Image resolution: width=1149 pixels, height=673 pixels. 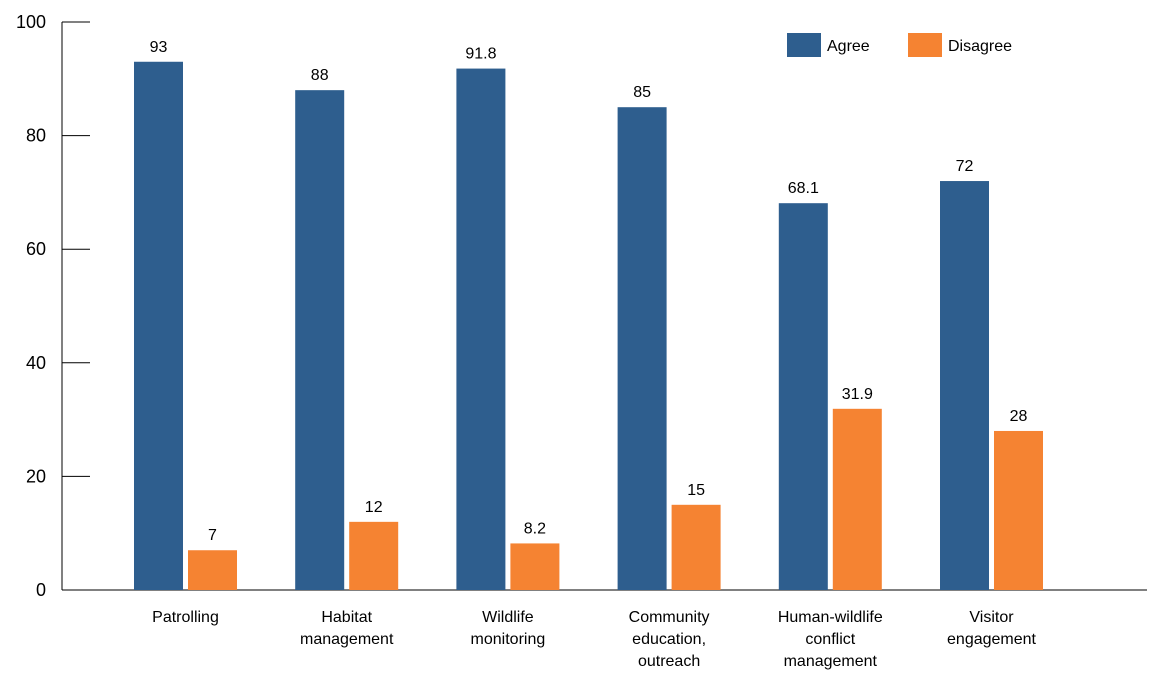 What do you see at coordinates (669, 639) in the screenshot?
I see `x-tick-label: education,` at bounding box center [669, 639].